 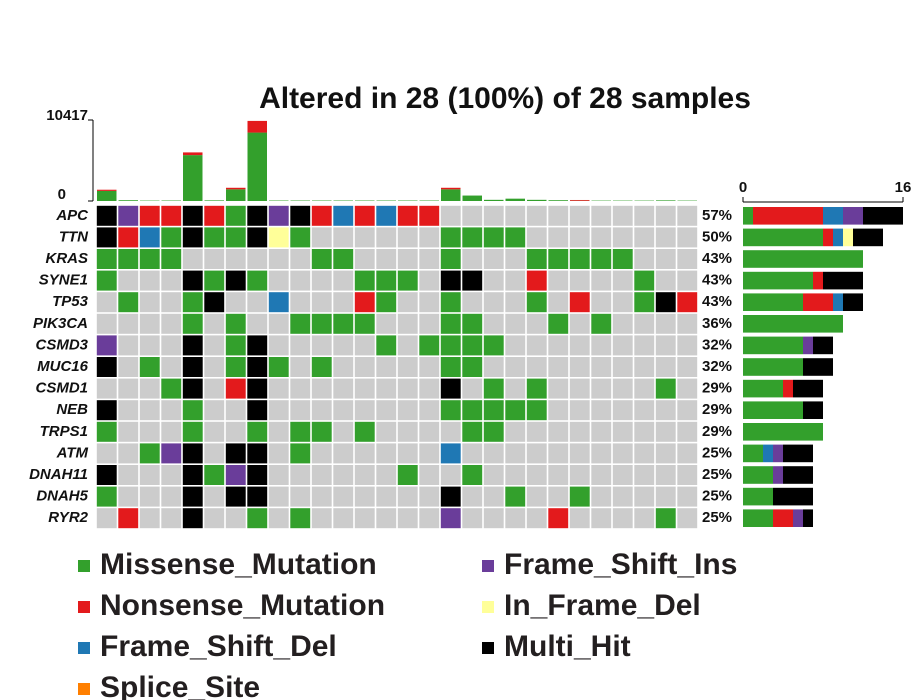 I want to click on percent-label: 25%, so click(x=717, y=452).